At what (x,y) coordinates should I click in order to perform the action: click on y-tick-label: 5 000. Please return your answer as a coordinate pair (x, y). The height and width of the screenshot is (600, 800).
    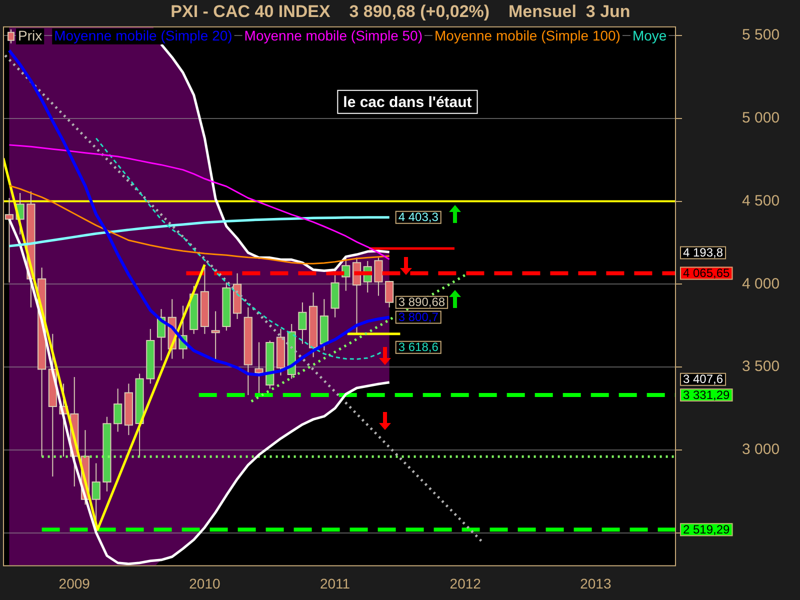
    Looking at the image, I should click on (761, 118).